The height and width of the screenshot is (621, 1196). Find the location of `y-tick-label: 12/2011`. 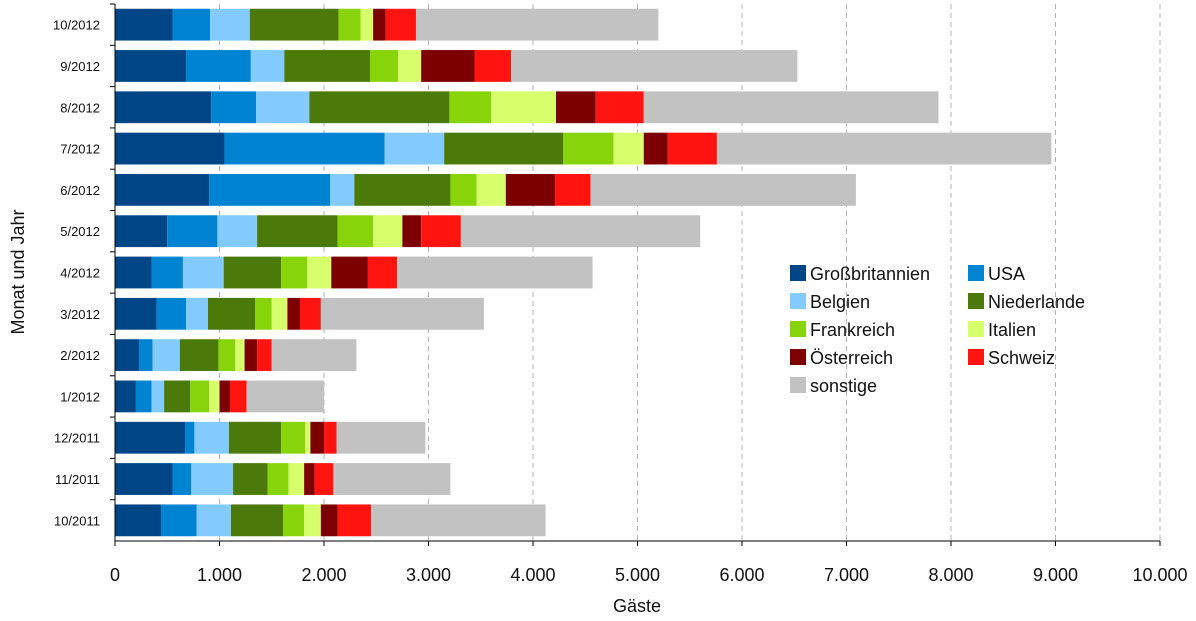

y-tick-label: 12/2011 is located at coordinates (77, 438).